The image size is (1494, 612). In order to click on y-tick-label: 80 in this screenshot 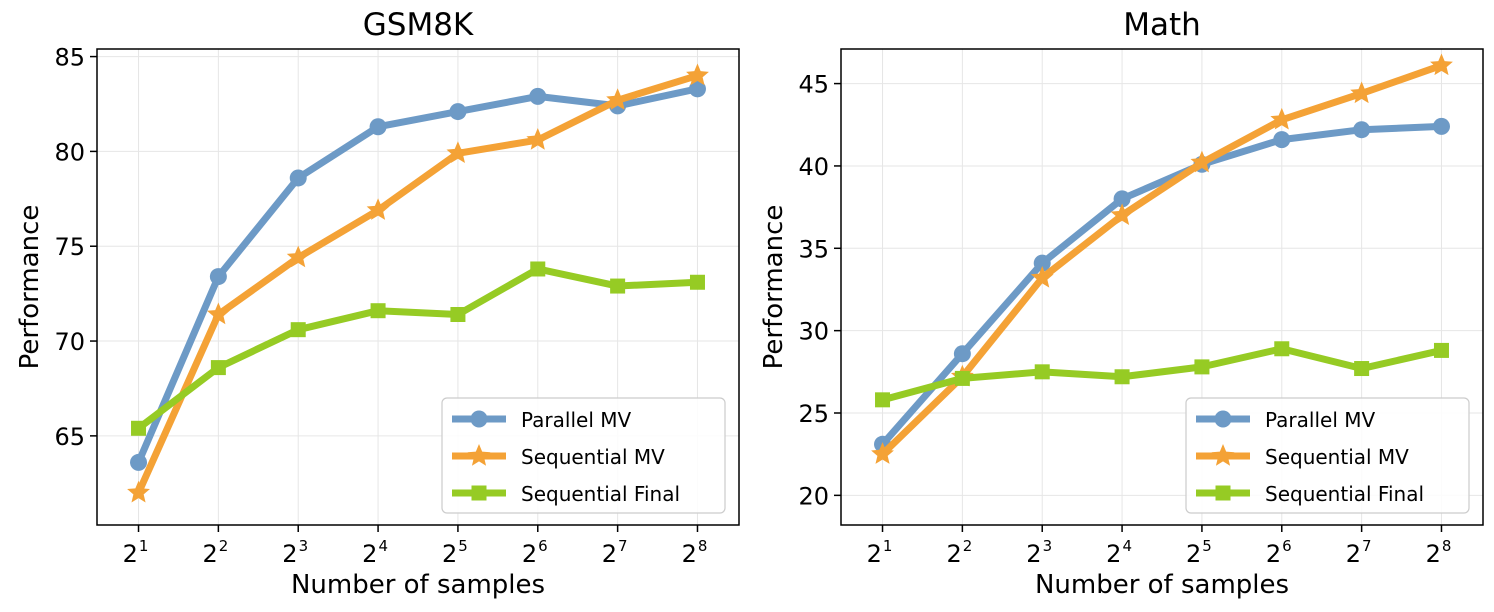, I will do `click(69, 152)`.